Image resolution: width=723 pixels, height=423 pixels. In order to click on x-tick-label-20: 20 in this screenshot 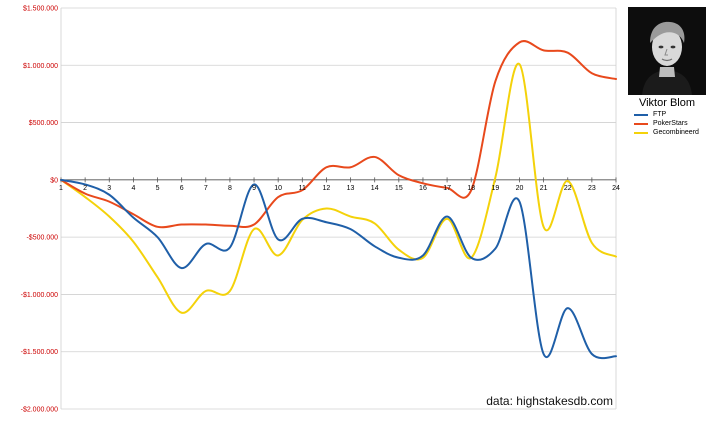, I will do `click(520, 188)`.